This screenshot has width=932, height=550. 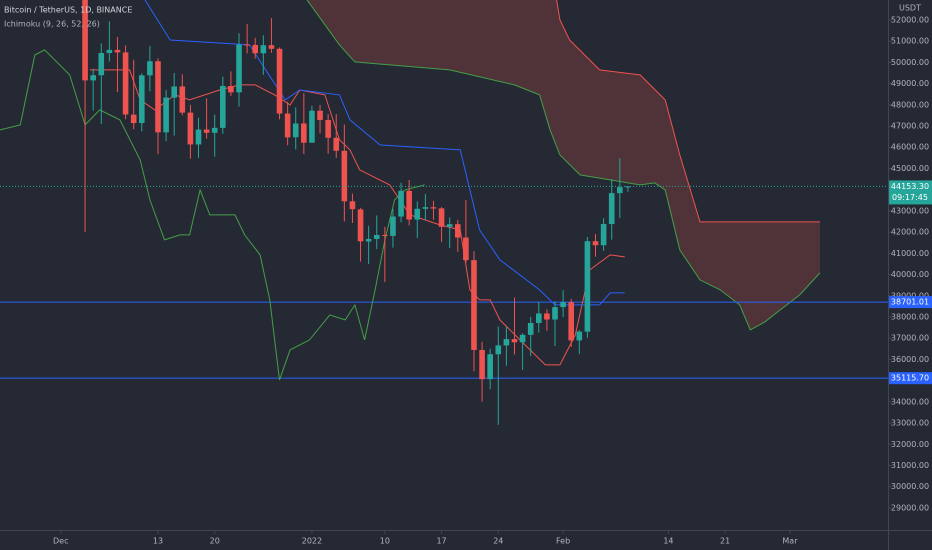 I want to click on y-tick-label: 48000.00, so click(x=910, y=104).